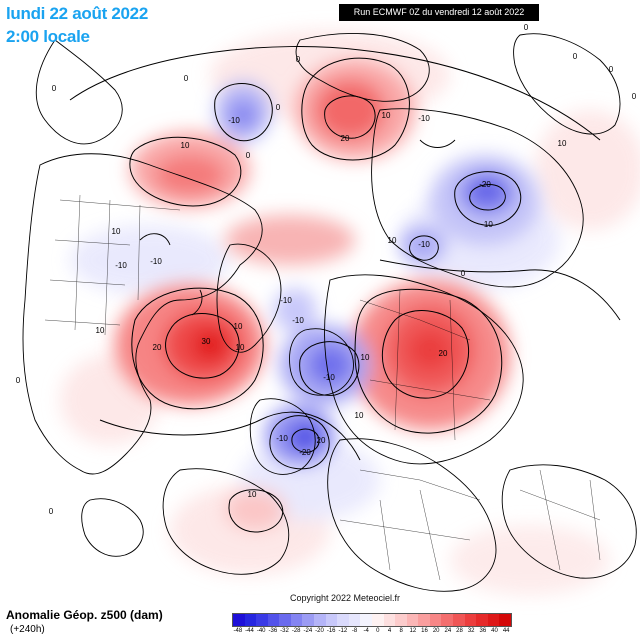 This screenshot has width=640, height=640. Describe the element at coordinates (366, 631) in the screenshot. I see `legend-tick-label: -4` at that location.